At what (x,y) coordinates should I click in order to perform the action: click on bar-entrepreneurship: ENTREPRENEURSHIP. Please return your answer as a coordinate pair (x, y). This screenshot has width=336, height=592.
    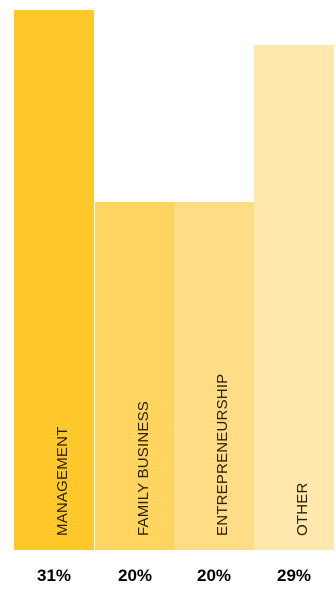
    Looking at the image, I should click on (214, 376).